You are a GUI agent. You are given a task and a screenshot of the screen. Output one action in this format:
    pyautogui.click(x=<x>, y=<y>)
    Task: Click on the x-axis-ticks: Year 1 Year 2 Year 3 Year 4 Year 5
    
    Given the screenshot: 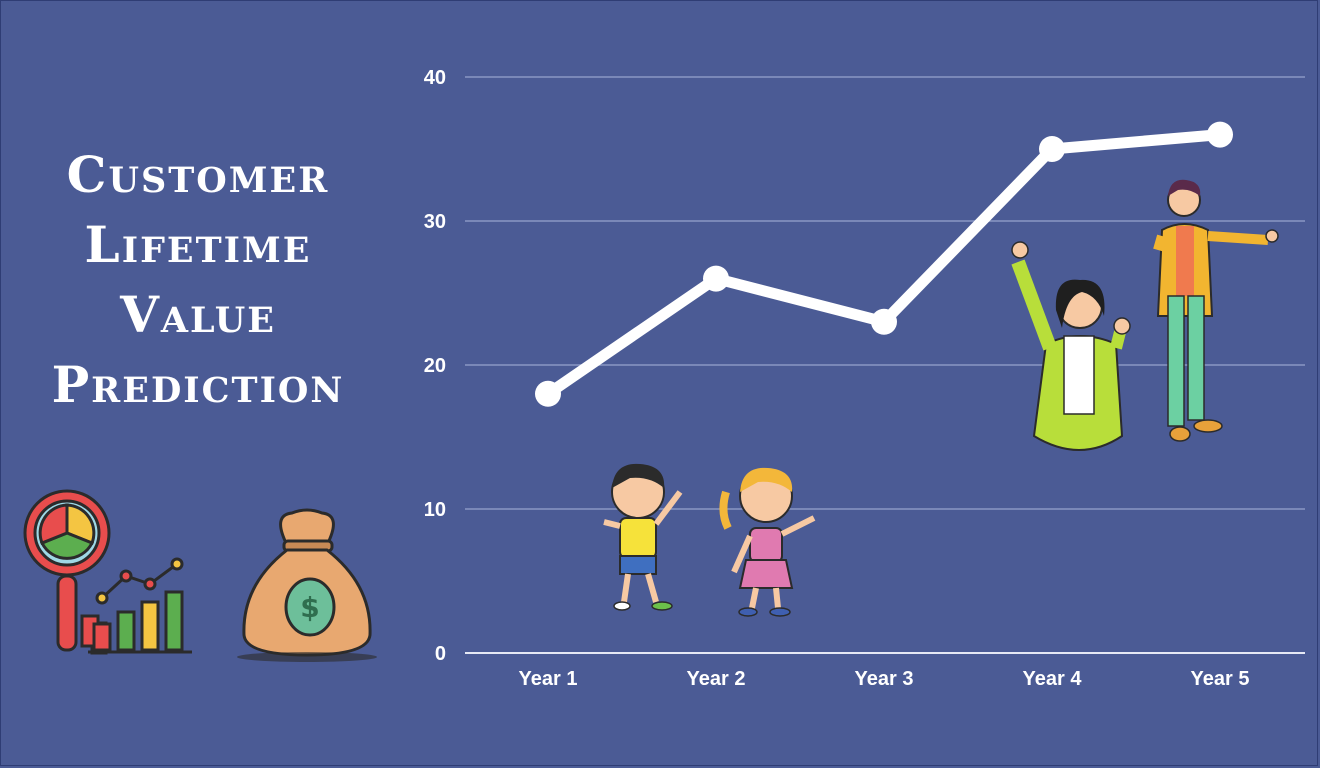 What is the action you would take?
    pyautogui.click(x=884, y=679)
    